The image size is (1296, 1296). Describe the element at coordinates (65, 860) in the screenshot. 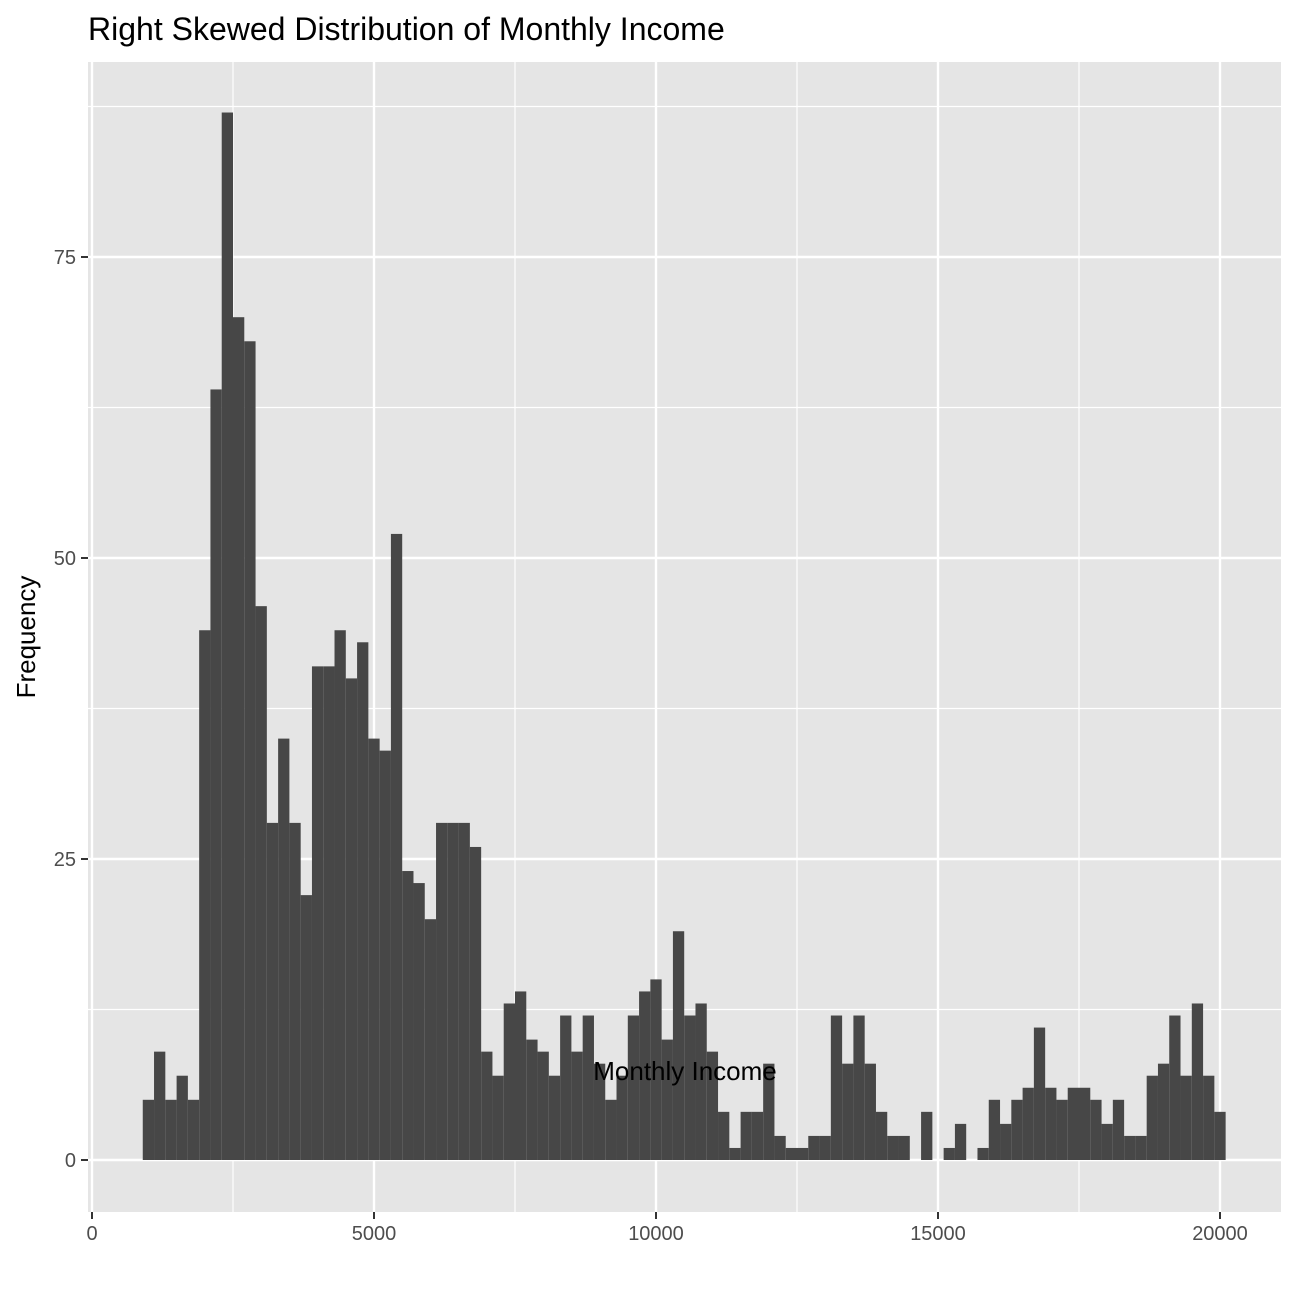

I see `y-tick-label: 25` at that location.